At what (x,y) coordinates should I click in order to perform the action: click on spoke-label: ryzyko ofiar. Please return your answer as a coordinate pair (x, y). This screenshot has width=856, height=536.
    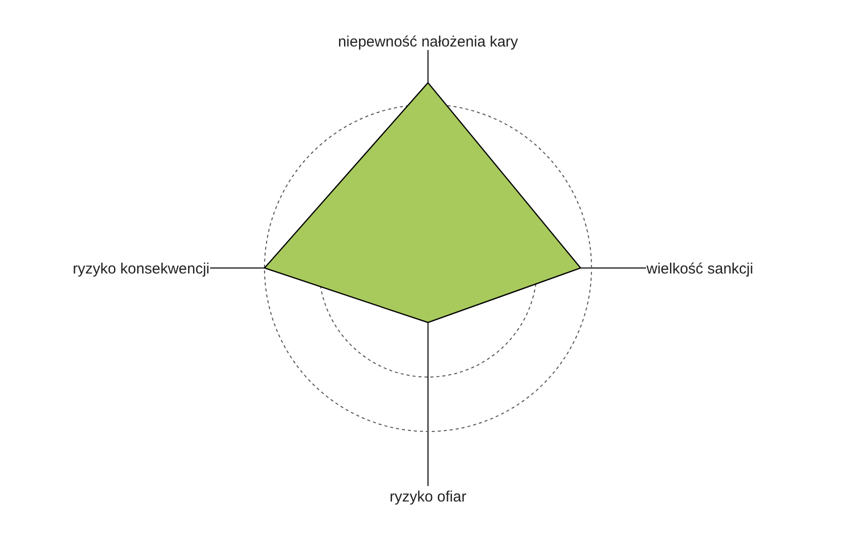
    Looking at the image, I should click on (428, 497).